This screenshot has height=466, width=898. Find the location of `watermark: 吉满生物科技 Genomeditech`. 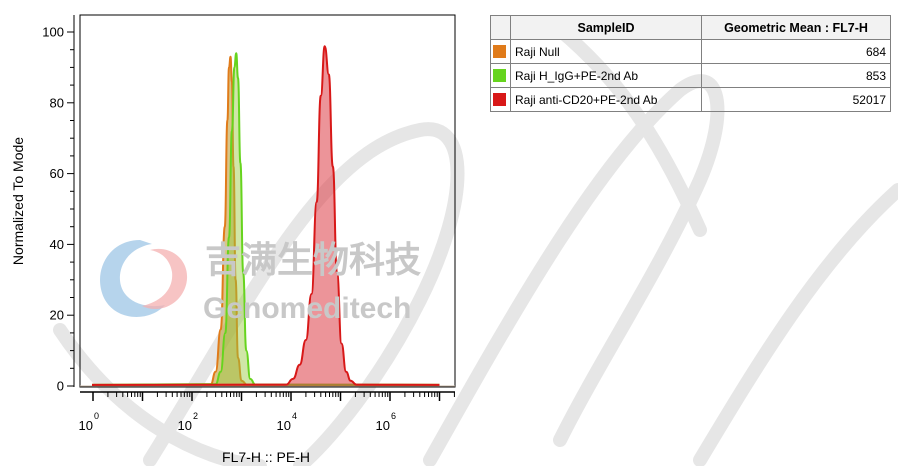

watermark: 吉满生物科技 Genomeditech is located at coordinates (260, 282).